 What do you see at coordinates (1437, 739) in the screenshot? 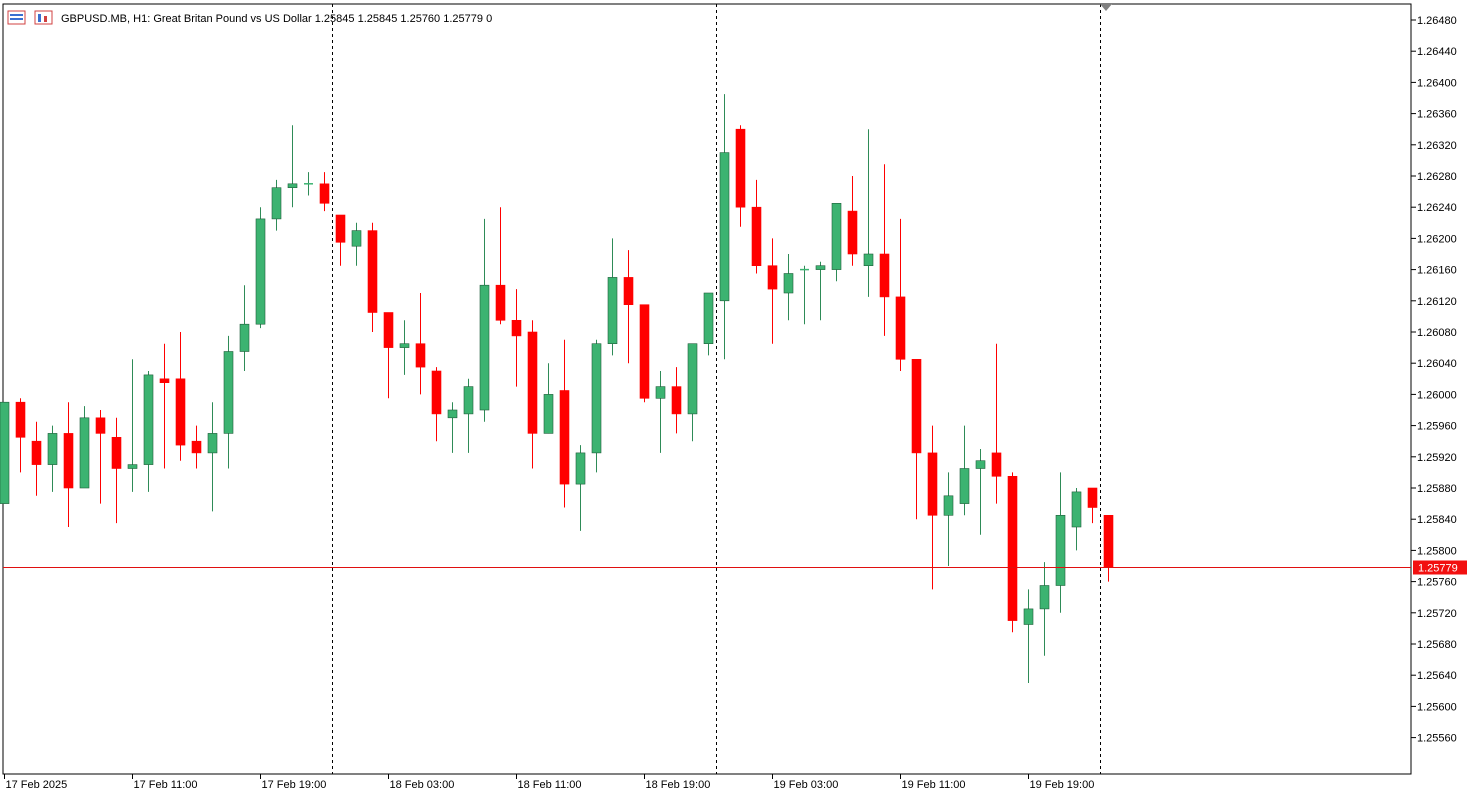
I see `y-tick-label: 1.25560` at bounding box center [1437, 739].